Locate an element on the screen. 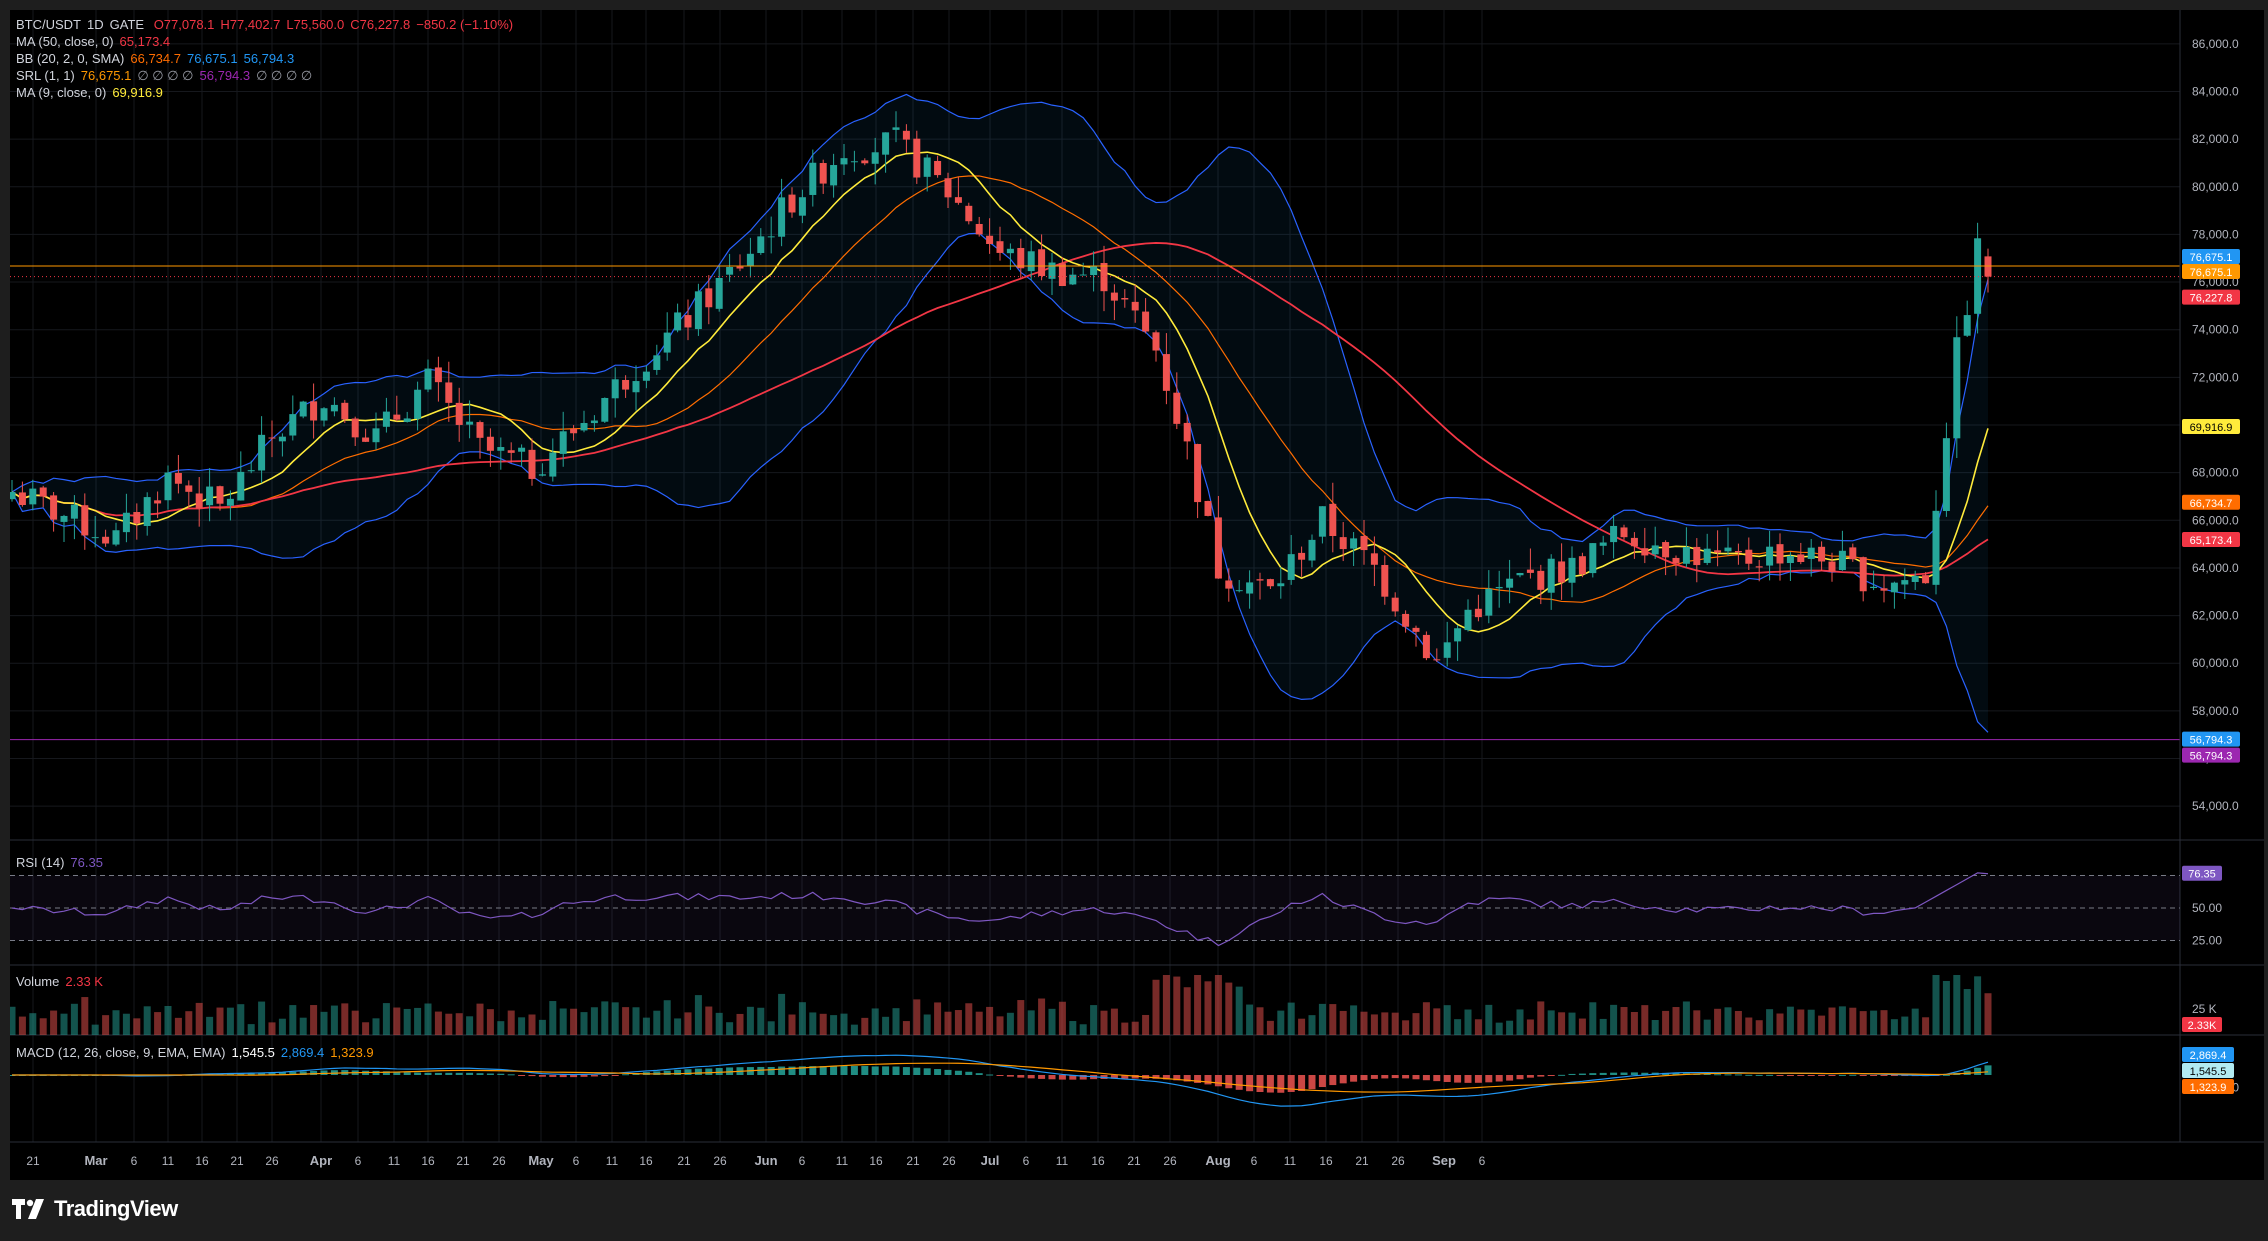  exchange: GATE is located at coordinates (127, 24).